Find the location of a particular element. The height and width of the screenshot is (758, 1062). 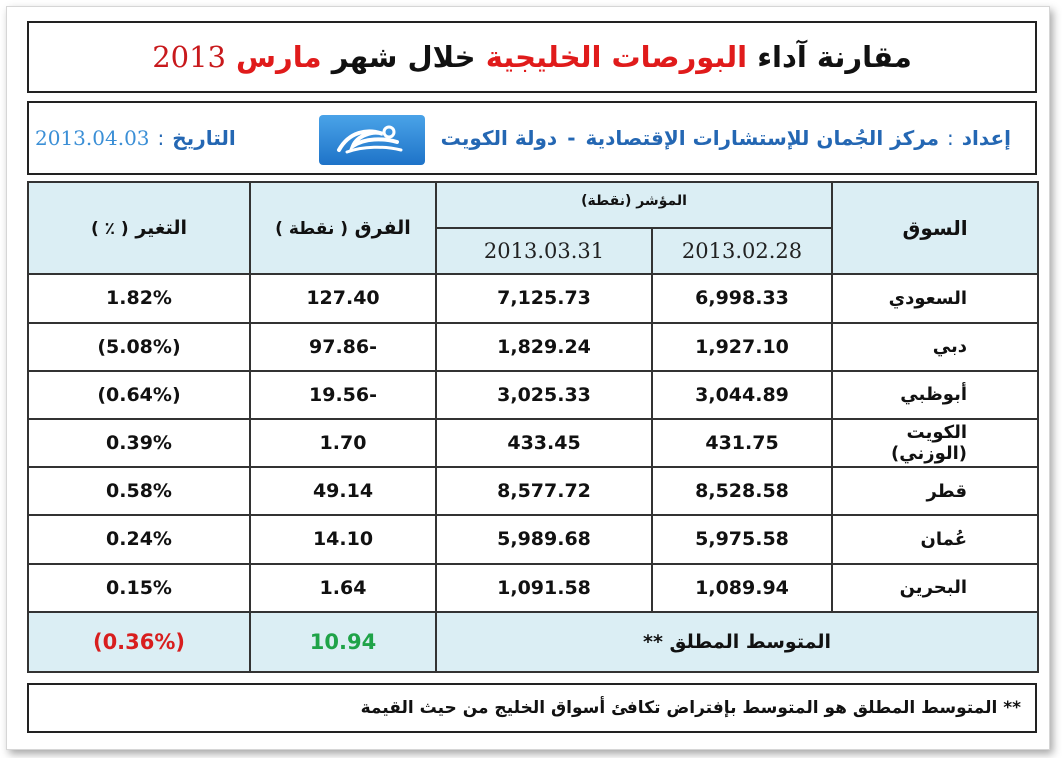

row-market: دبي is located at coordinates (935, 346).